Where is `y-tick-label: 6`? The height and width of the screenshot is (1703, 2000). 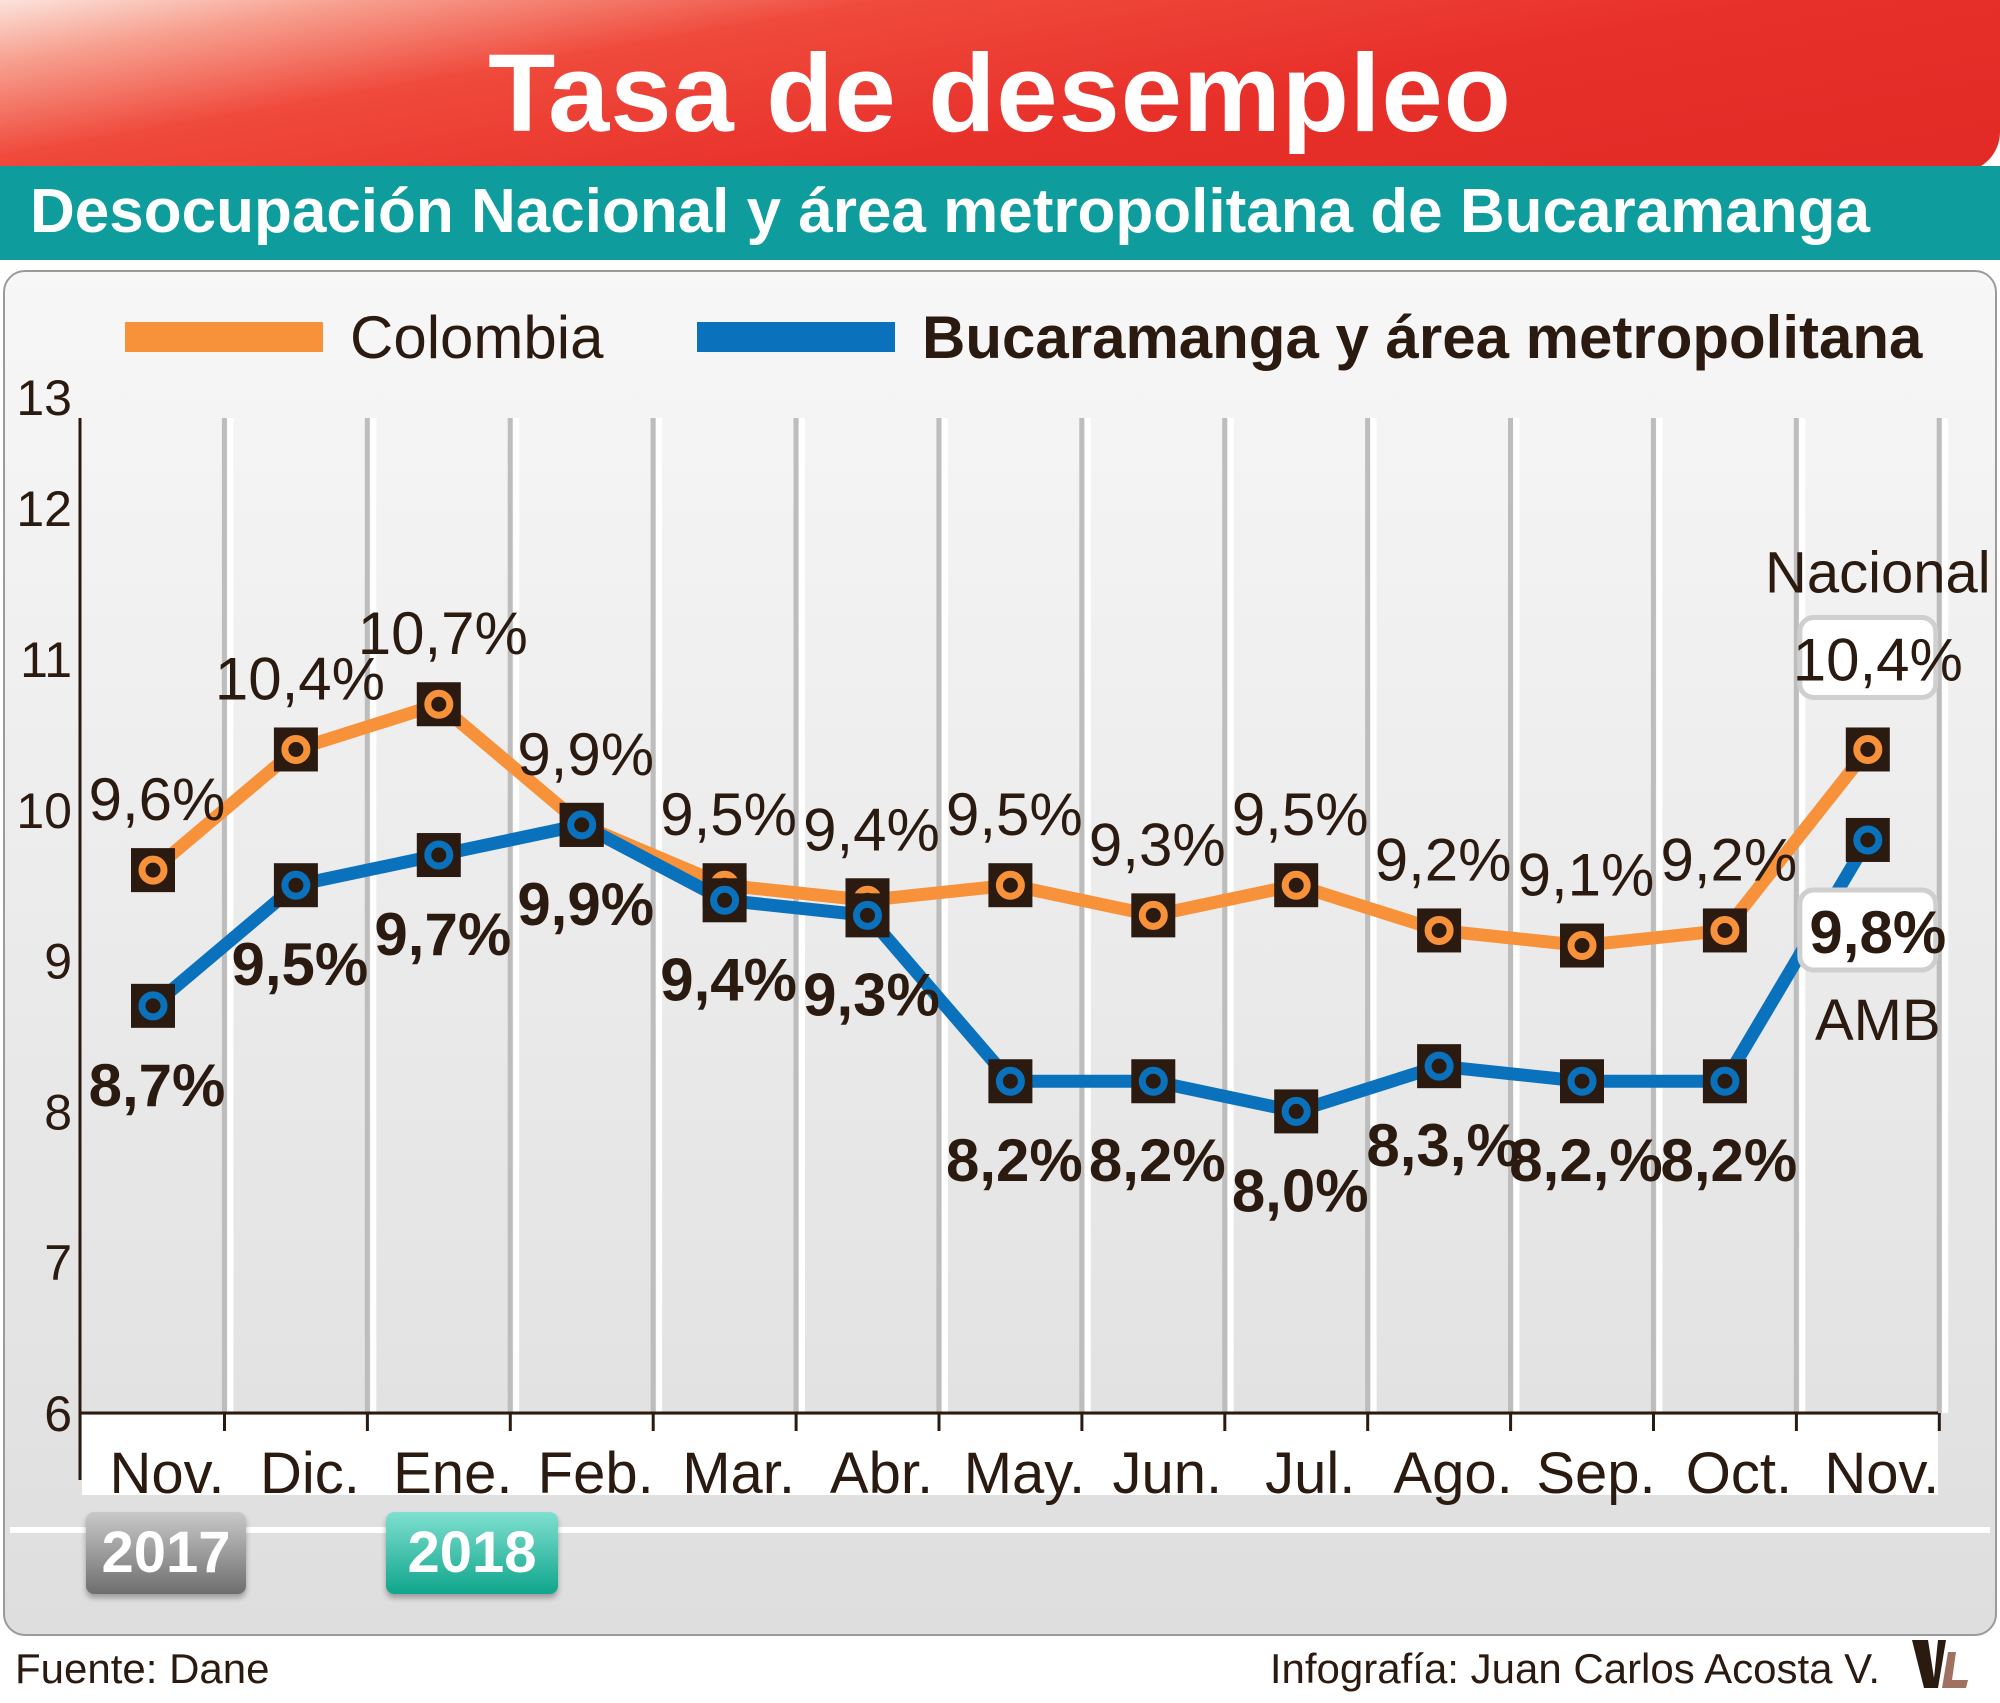 y-tick-label: 6 is located at coordinates (58, 1414).